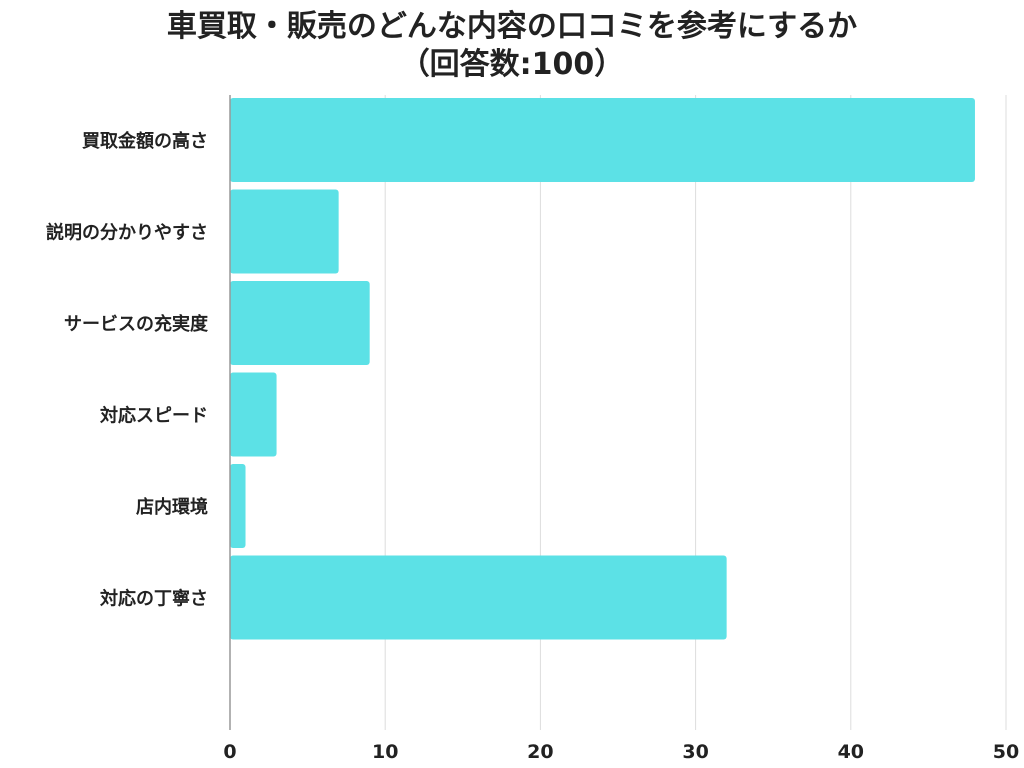 Image resolution: width=1024 pixels, height=768 pixels. Describe the element at coordinates (695, 752) in the screenshot. I see `x-tick-label: 30` at that location.